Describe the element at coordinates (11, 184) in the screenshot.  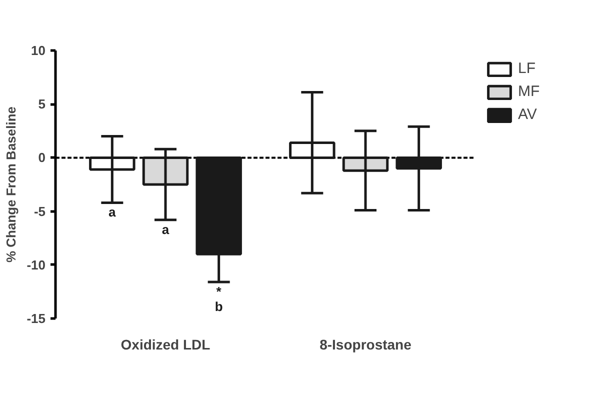
I see `y-axis-title: % Change From Baseline` at that location.